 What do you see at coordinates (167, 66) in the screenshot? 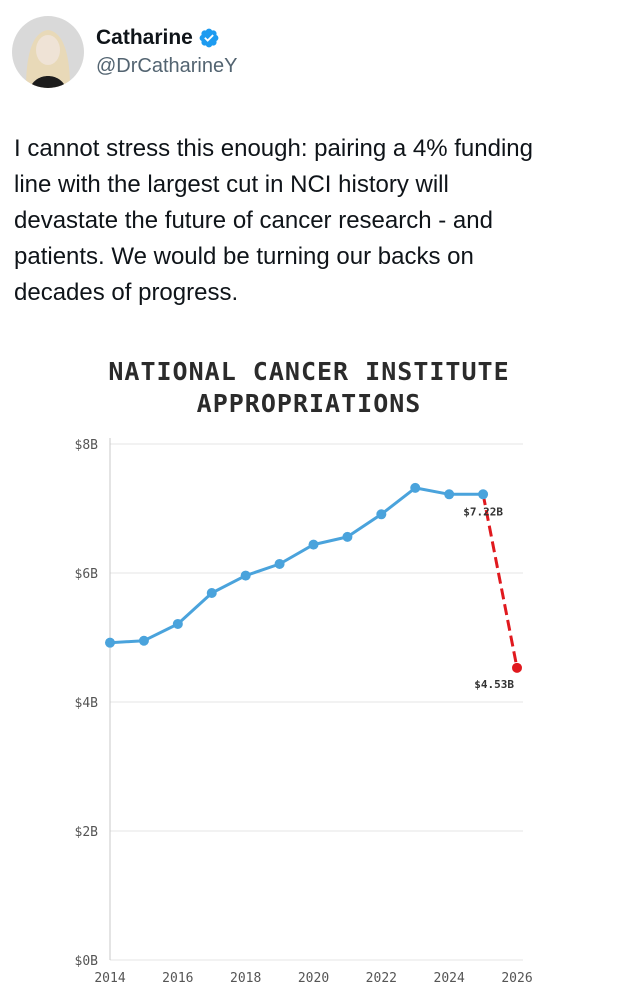
I see `user-handle: @DrCatharineY` at bounding box center [167, 66].